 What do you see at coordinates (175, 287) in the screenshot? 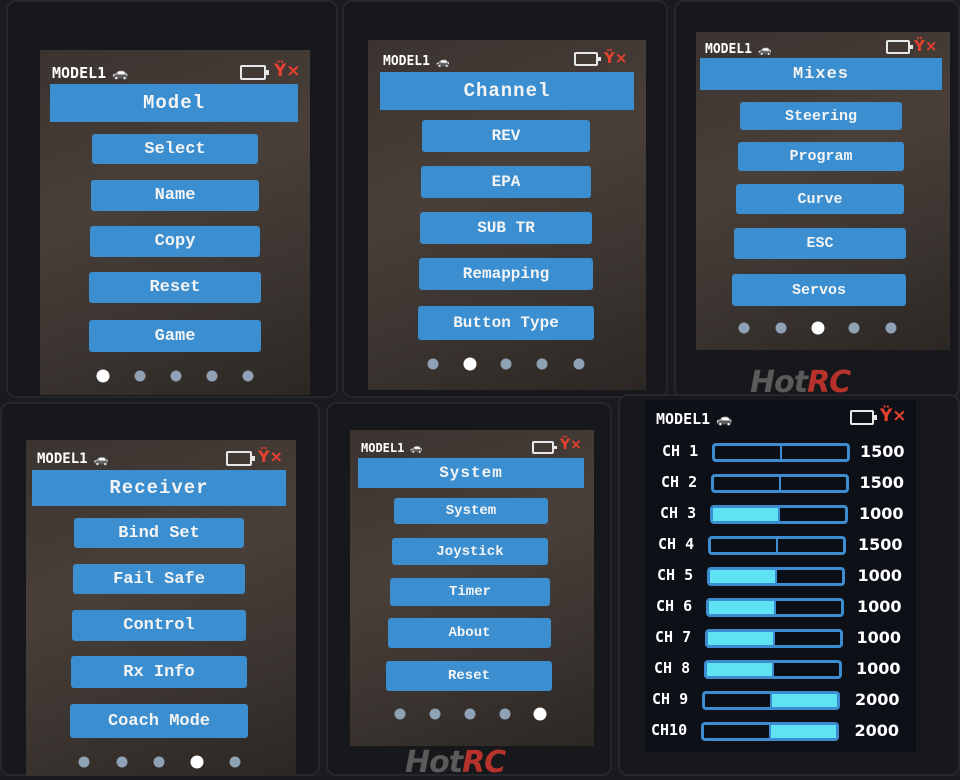
I see `screen-1-menu-item-reset: Reset` at bounding box center [175, 287].